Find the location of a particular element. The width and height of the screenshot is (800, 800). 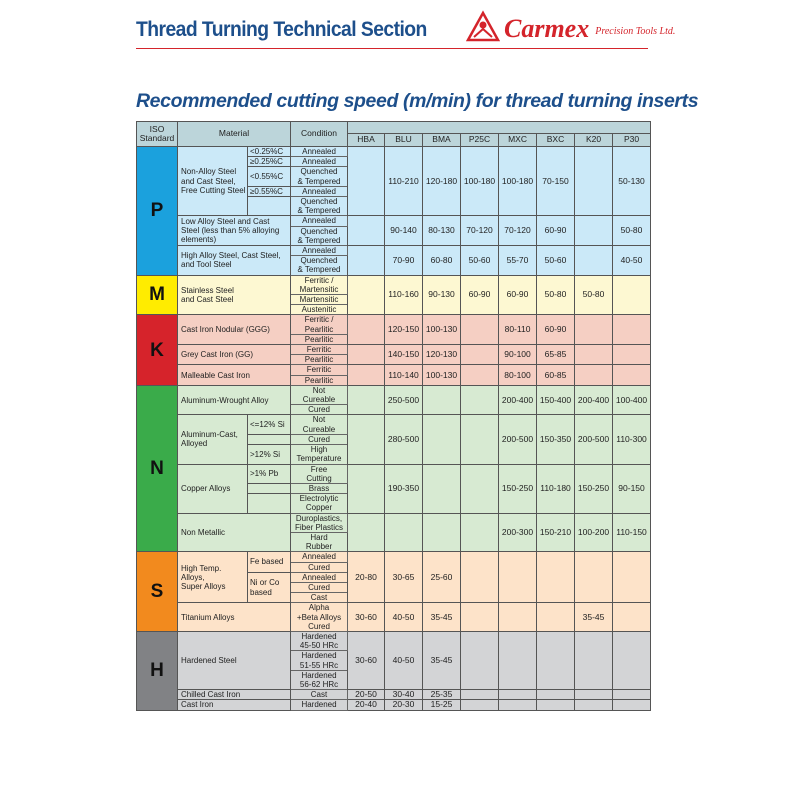

speed-blu: 120-150 is located at coordinates (404, 330).